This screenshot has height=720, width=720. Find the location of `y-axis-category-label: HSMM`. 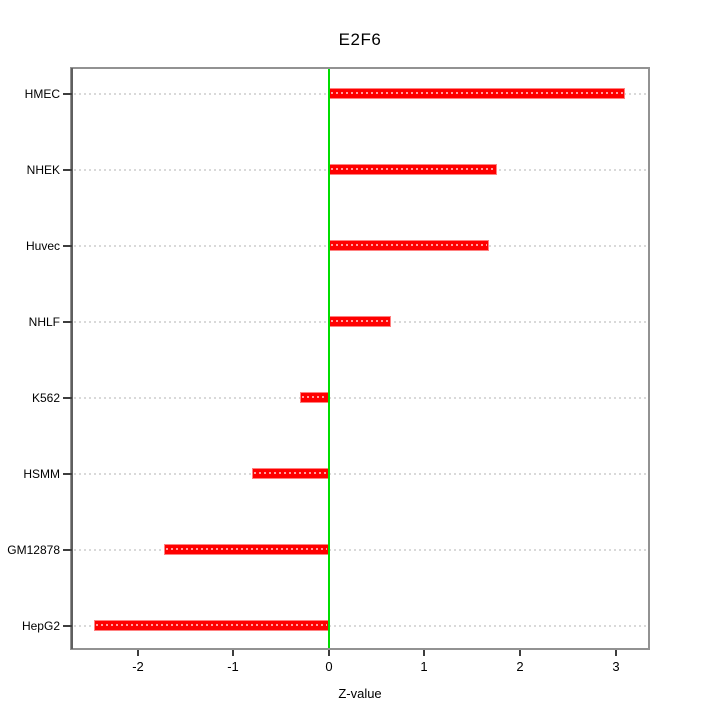

y-axis-category-label: HSMM is located at coordinates (41, 473).